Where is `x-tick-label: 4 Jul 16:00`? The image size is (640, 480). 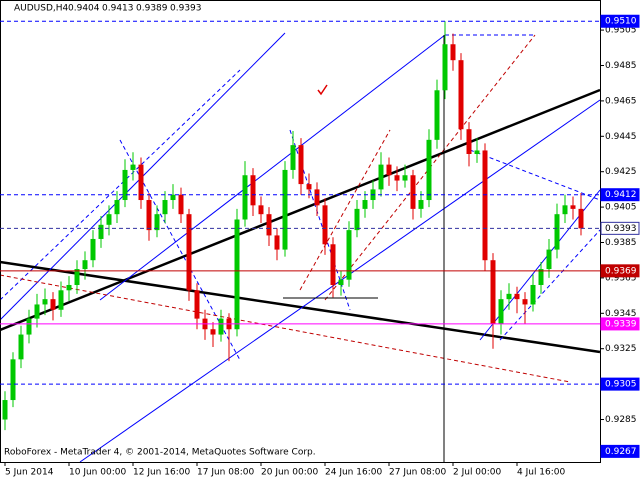 x-tick-label: 4 Jul 16:00 is located at coordinates (541, 473).